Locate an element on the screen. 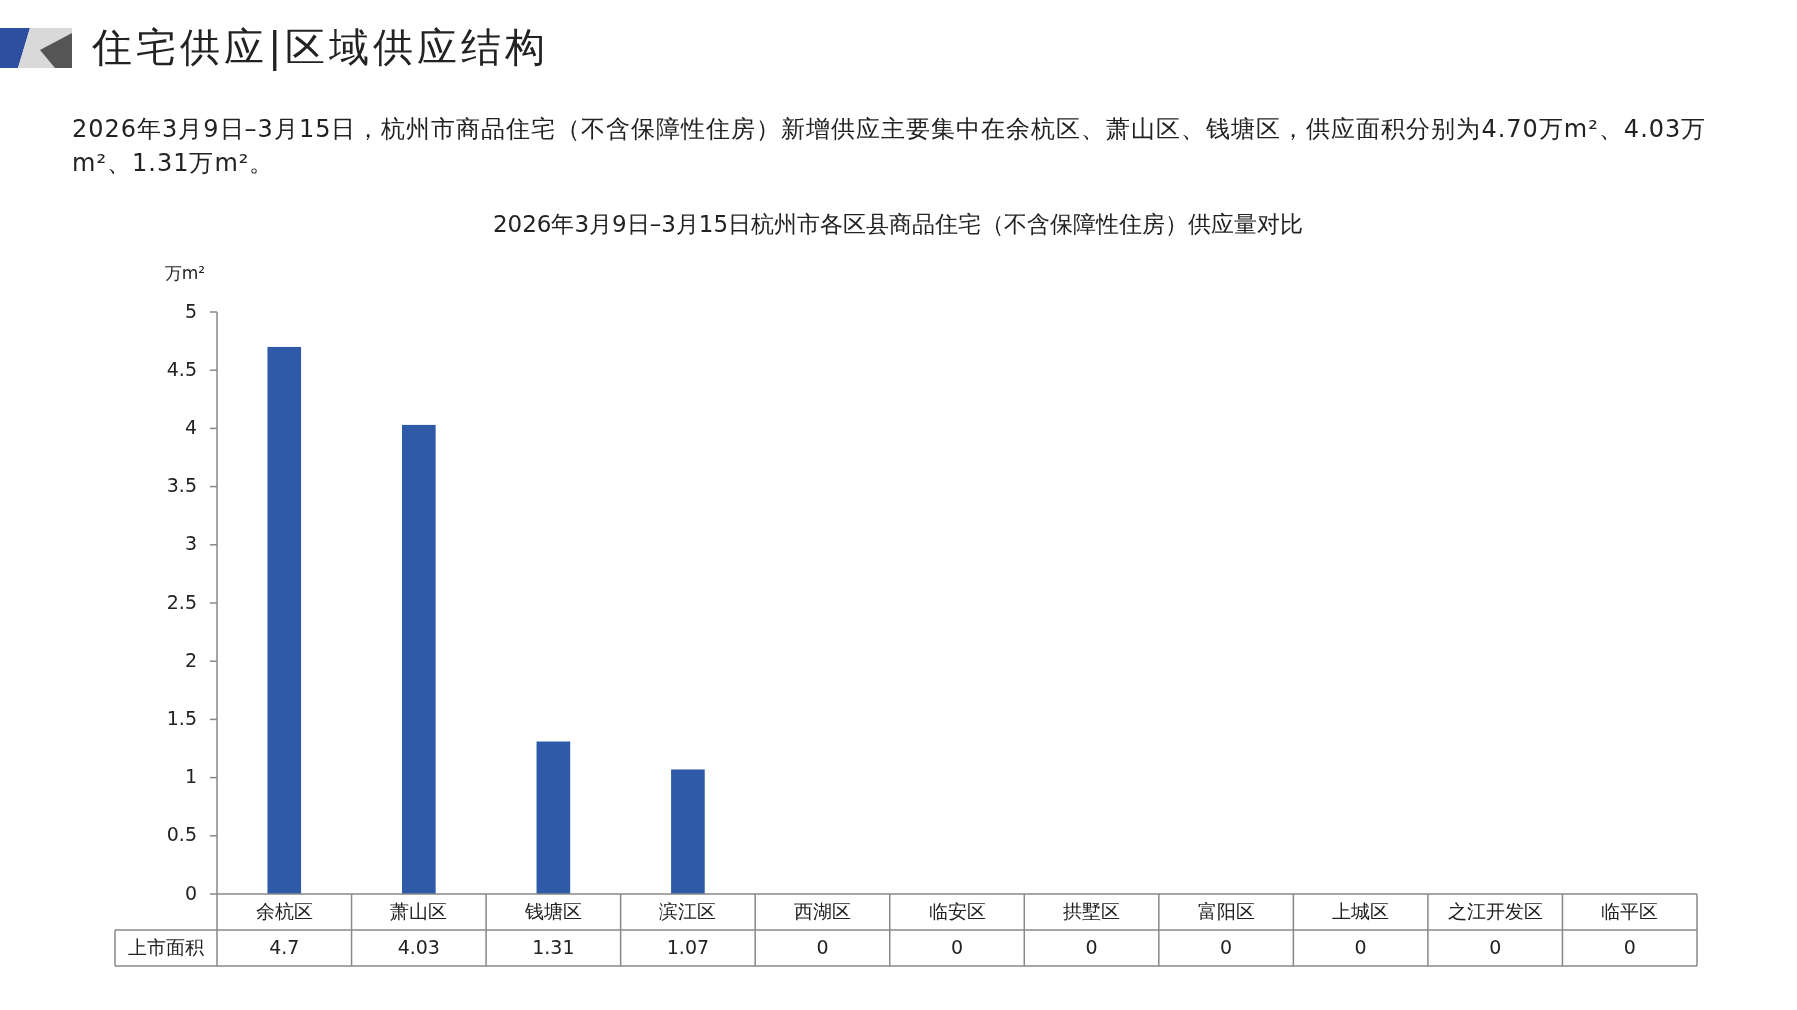 This screenshot has width=1797, height=1010. x-tick-label: 临平区 is located at coordinates (1630, 910).